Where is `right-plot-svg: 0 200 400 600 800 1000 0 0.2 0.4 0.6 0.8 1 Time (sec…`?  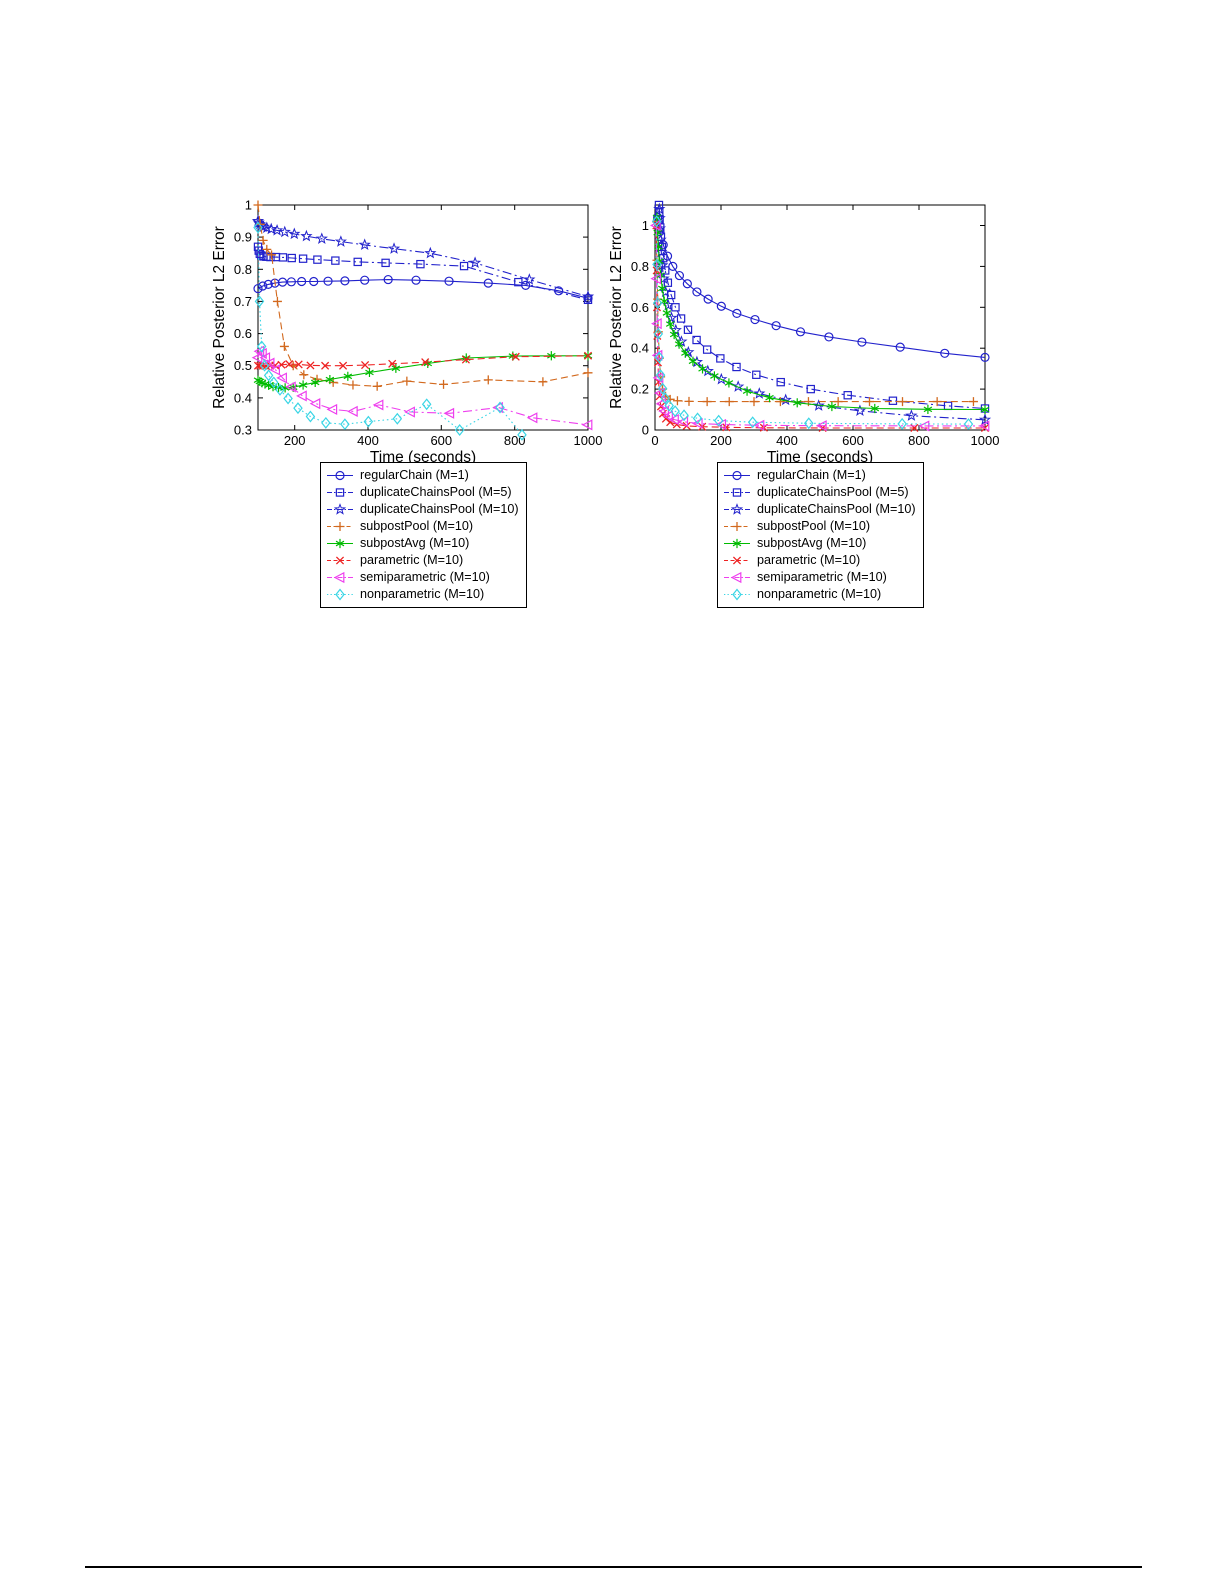
right-plot-svg: 0 200 400 600 800 1000 0 0.2 0.4 0.6 0.8 1 Time (sec… is located at coordinates (803, 333).